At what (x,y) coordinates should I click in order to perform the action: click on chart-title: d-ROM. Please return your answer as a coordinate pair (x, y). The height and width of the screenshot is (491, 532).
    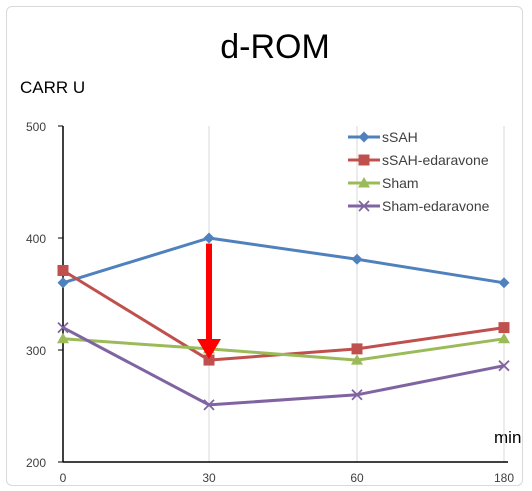
    Looking at the image, I should click on (275, 47).